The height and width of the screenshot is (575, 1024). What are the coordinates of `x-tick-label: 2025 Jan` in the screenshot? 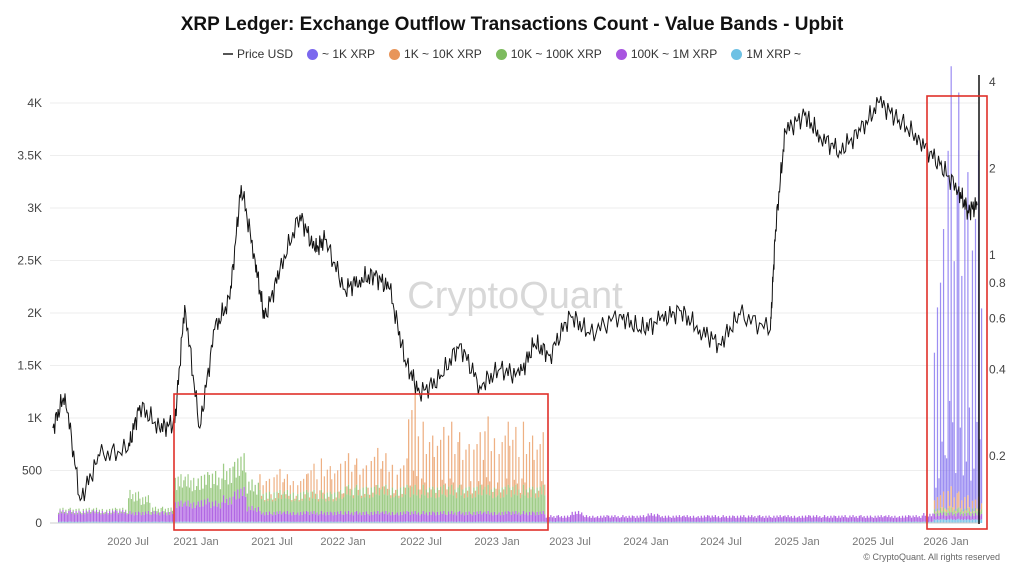 It's located at (796, 542).